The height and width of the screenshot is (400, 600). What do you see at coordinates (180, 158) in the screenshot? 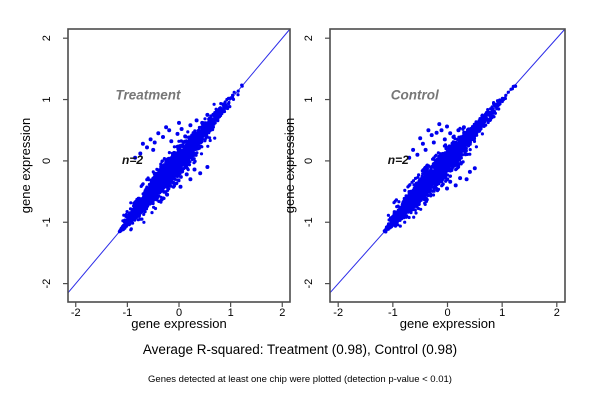
I see `scatter-points` at bounding box center [180, 158].